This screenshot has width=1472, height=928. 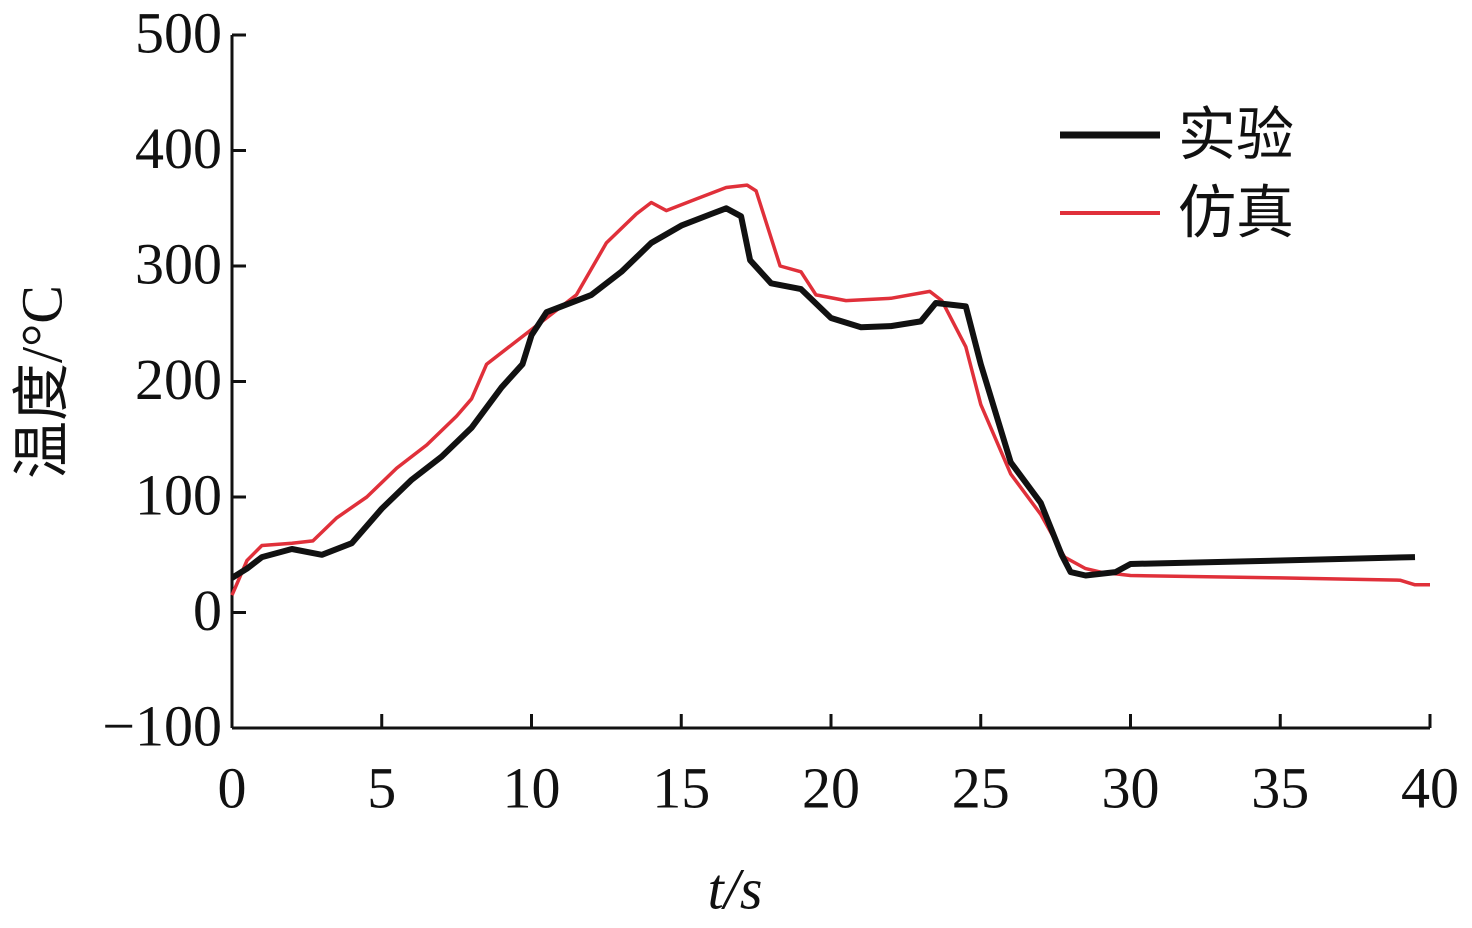 What do you see at coordinates (178, 263) in the screenshot?
I see `y-tick-label: 300` at bounding box center [178, 263].